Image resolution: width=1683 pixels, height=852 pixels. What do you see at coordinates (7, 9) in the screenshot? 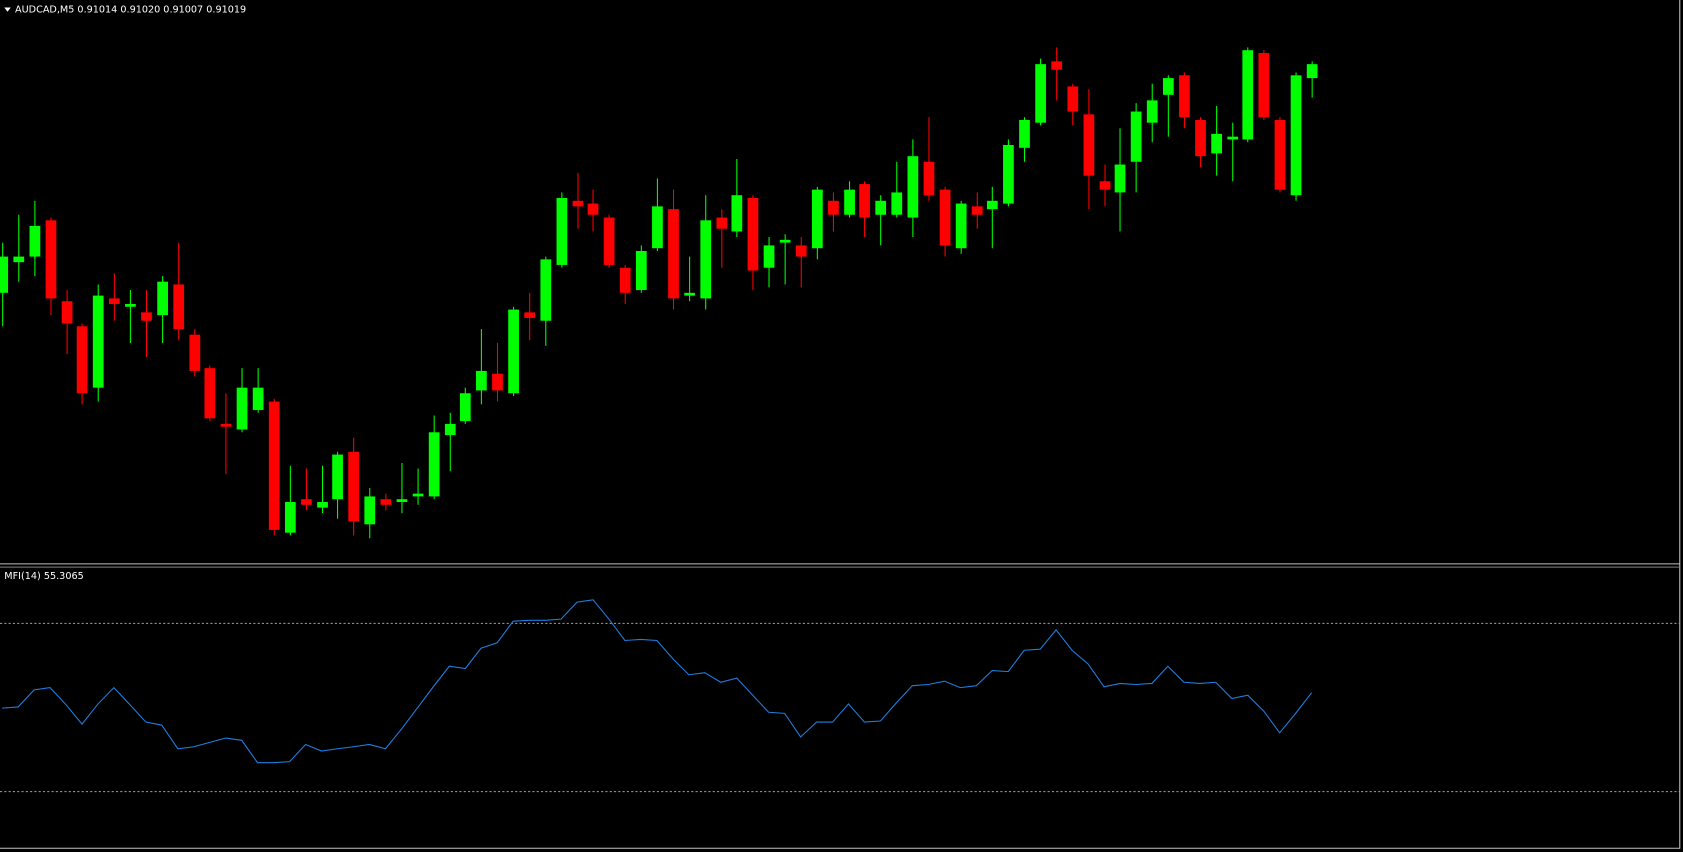
I see `menu-arrow` at bounding box center [7, 9].